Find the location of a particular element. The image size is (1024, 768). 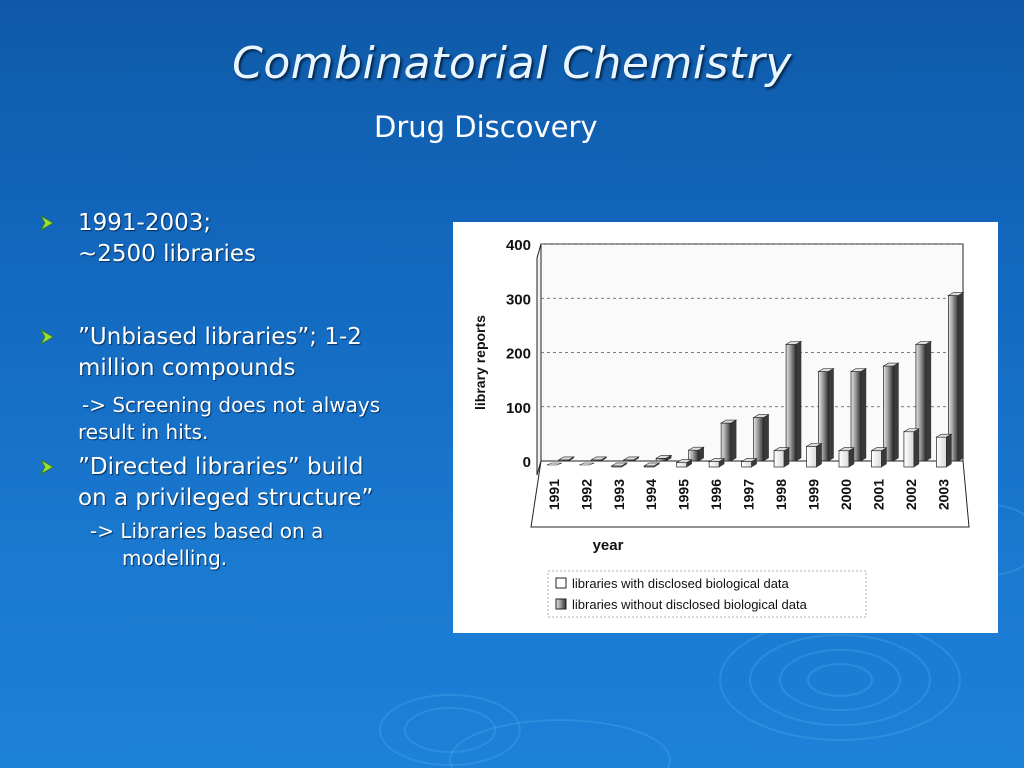

x-tick-label: 1993 is located at coordinates (619, 494).